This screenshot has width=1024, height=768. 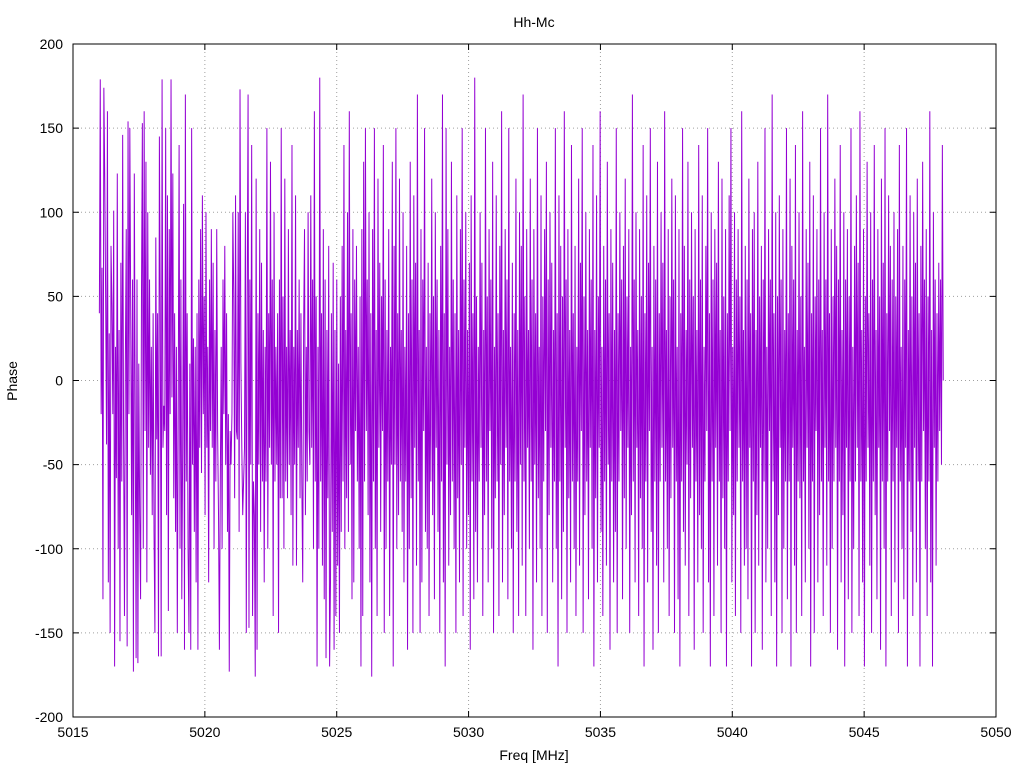 What do you see at coordinates (732, 732) in the screenshot?
I see `x-tick-label: 5040` at bounding box center [732, 732].